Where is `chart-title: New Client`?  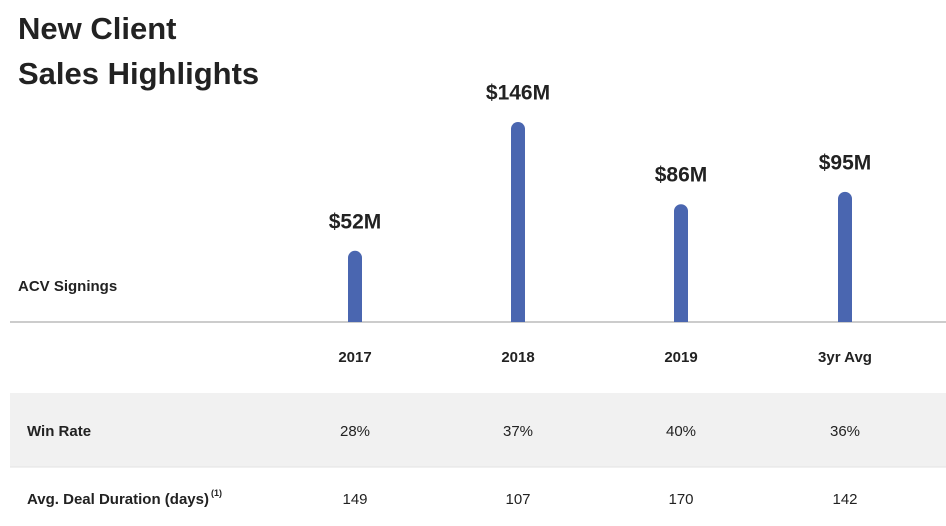
chart-title: New Client is located at coordinates (97, 28).